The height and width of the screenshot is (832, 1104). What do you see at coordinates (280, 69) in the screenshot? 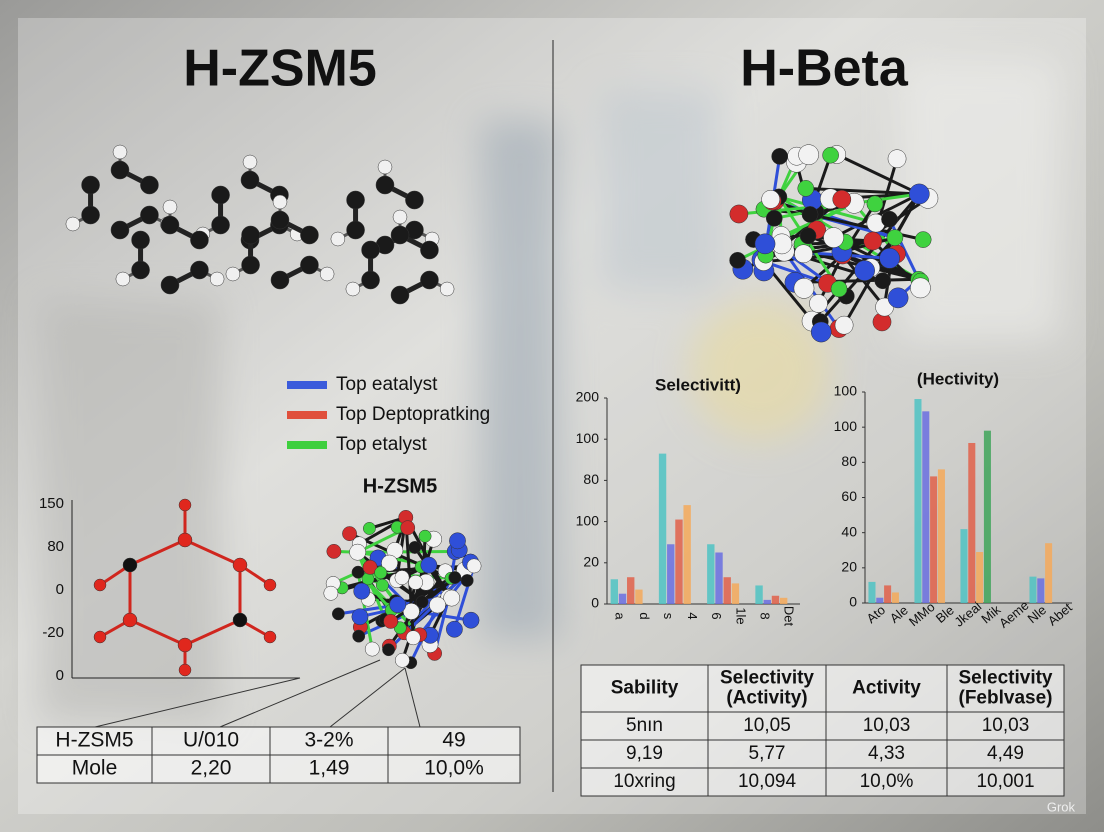
I see `left-title: H-ZSM5` at bounding box center [280, 69].